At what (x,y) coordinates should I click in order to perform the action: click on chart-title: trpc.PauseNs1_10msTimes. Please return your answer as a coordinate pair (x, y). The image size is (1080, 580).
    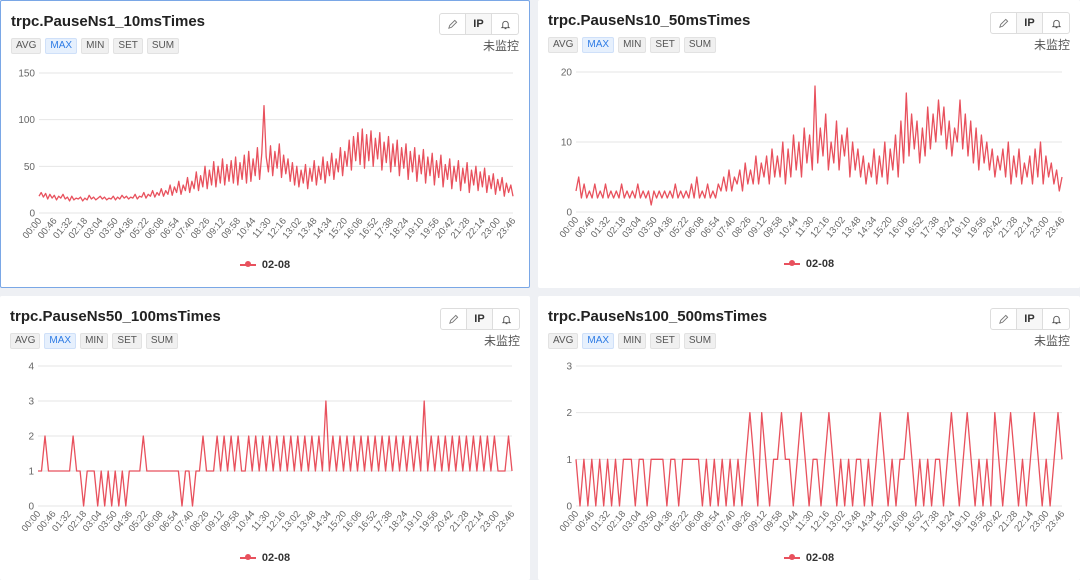
    Looking at the image, I should click on (108, 21).